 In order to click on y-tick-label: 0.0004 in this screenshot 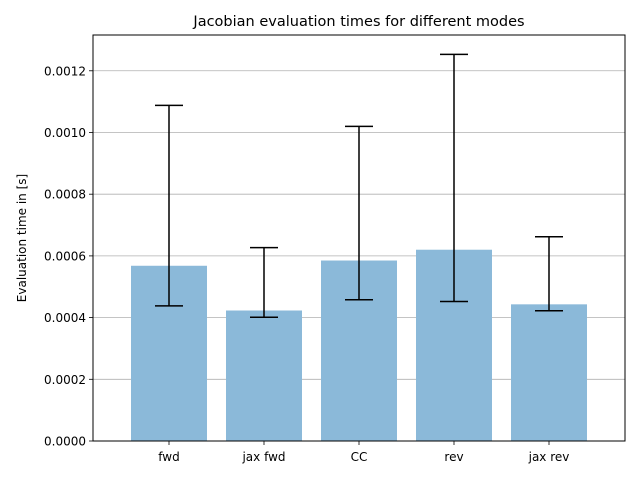, I will do `click(65, 318)`.